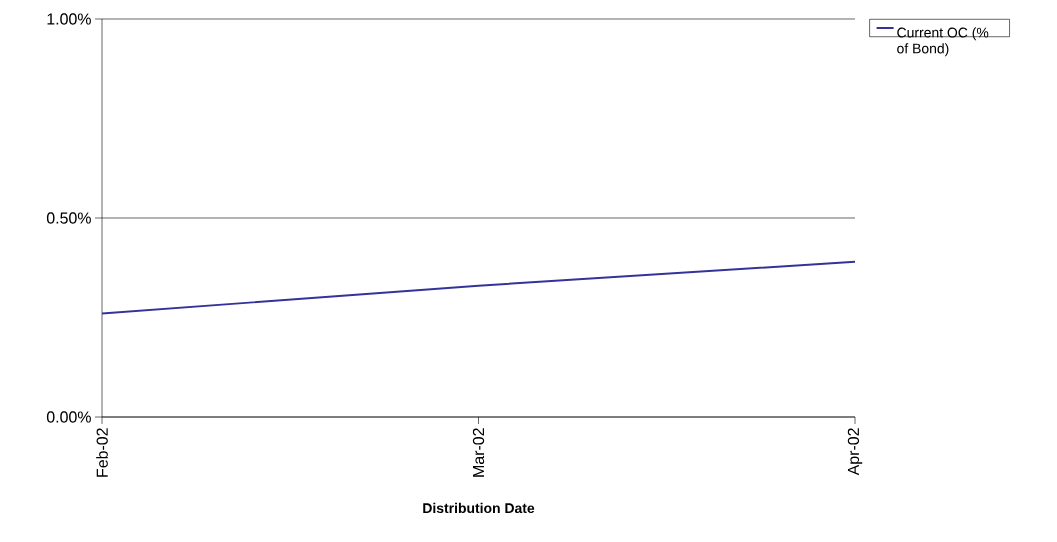 Image resolution: width=1057 pixels, height=542 pixels. Describe the element at coordinates (479, 508) in the screenshot. I see `x-axis-title: Distribution Date` at that location.